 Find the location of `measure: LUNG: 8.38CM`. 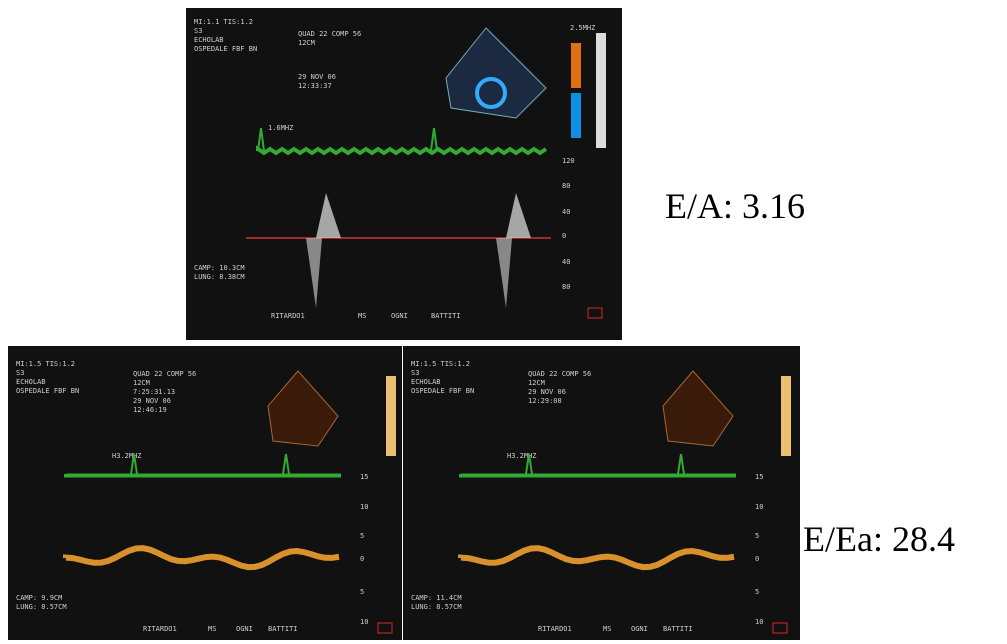

measure: LUNG: 8.38CM is located at coordinates (219, 277).